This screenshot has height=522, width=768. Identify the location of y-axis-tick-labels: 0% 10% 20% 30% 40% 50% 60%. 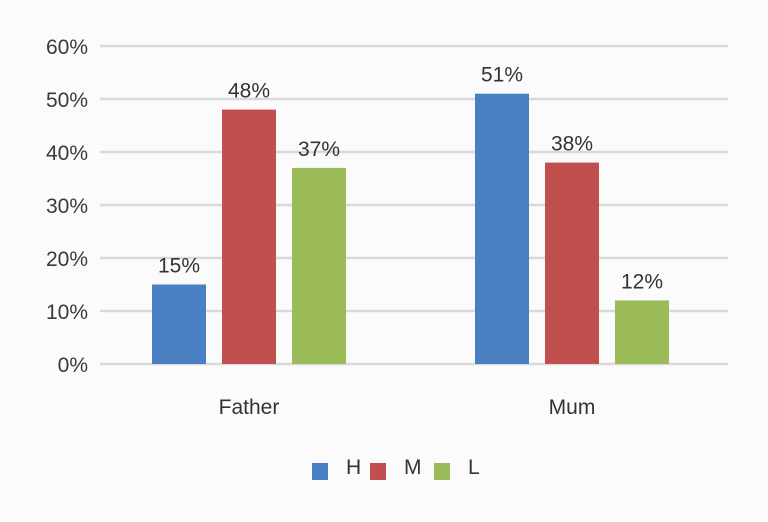
(67, 206).